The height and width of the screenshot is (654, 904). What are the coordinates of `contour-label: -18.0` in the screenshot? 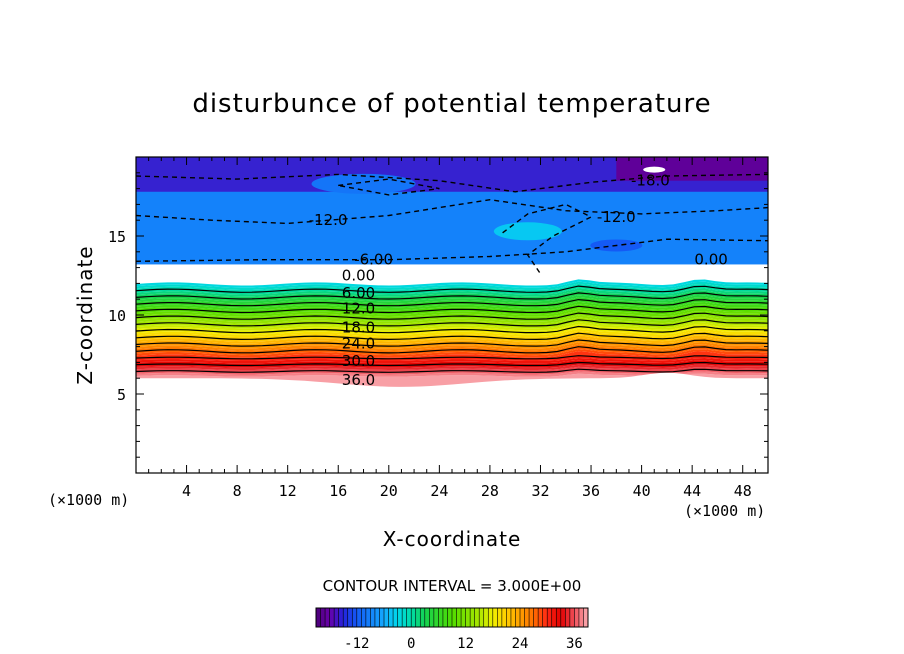 It's located at (650, 181).